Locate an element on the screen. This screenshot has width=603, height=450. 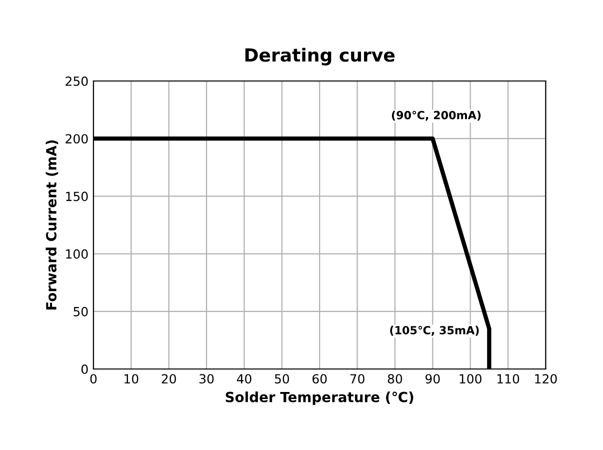
x-axis-title: Solder Temperature (℃) is located at coordinates (320, 398).